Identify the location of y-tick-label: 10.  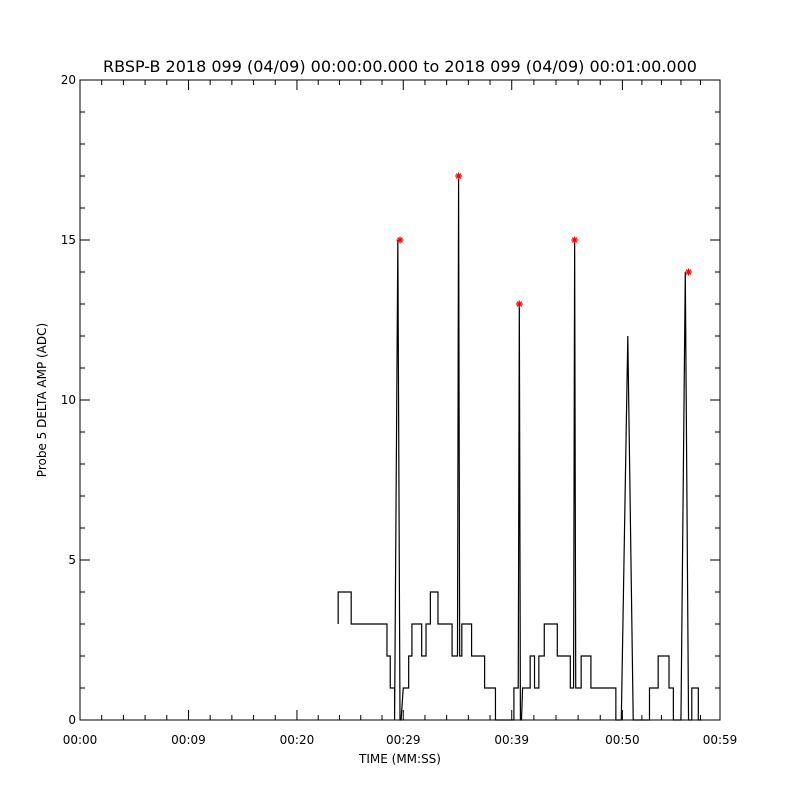
(68, 400).